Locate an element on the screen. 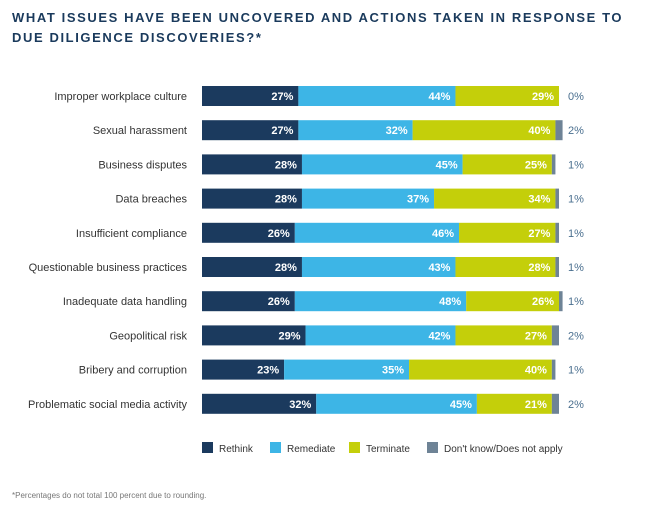 The width and height of the screenshot is (650, 515). bar-segment-remediate-inadequate-data-handling is located at coordinates (380, 301).